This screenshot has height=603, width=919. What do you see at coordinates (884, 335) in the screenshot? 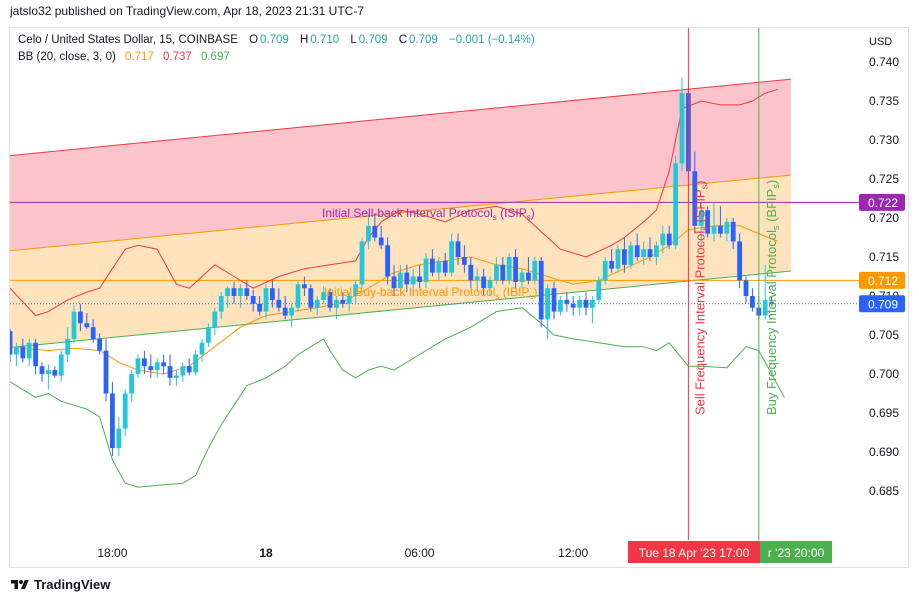
I see `y-tick-label: 0.705` at bounding box center [884, 335].